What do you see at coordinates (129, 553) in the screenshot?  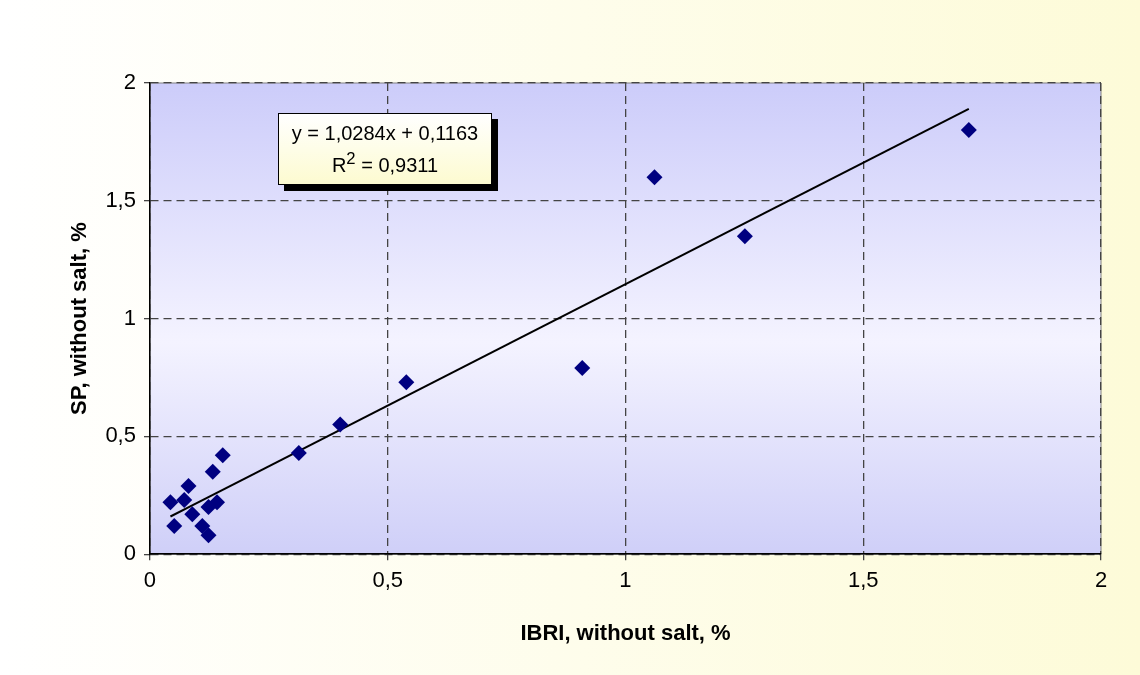 I see `y-tick-label: 0` at bounding box center [129, 553].